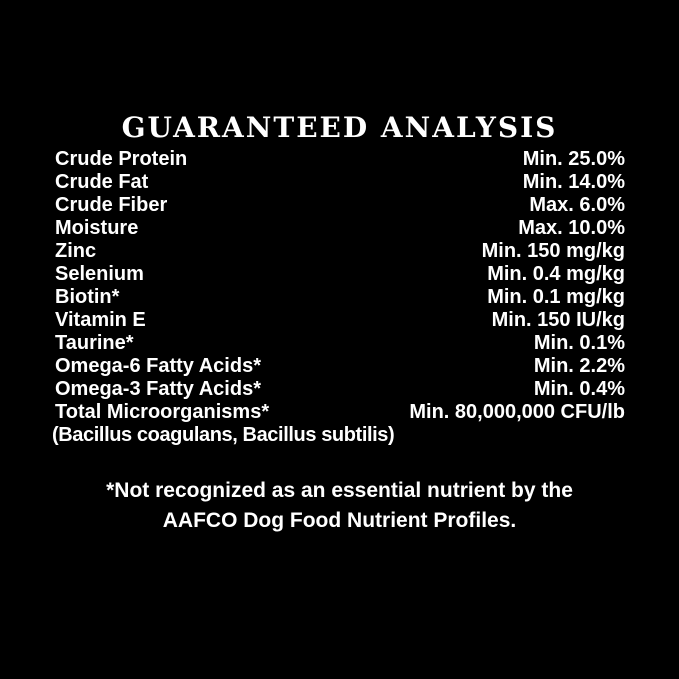 Image resolution: width=679 pixels, height=679 pixels. What do you see at coordinates (100, 320) in the screenshot?
I see `nutrient-label: Vitamin E` at bounding box center [100, 320].